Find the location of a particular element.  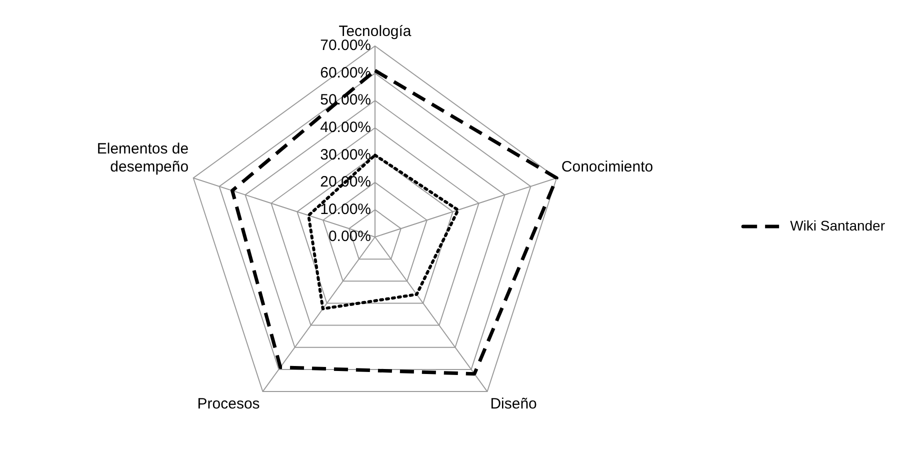

spoke-label: Diseño is located at coordinates (513, 404).